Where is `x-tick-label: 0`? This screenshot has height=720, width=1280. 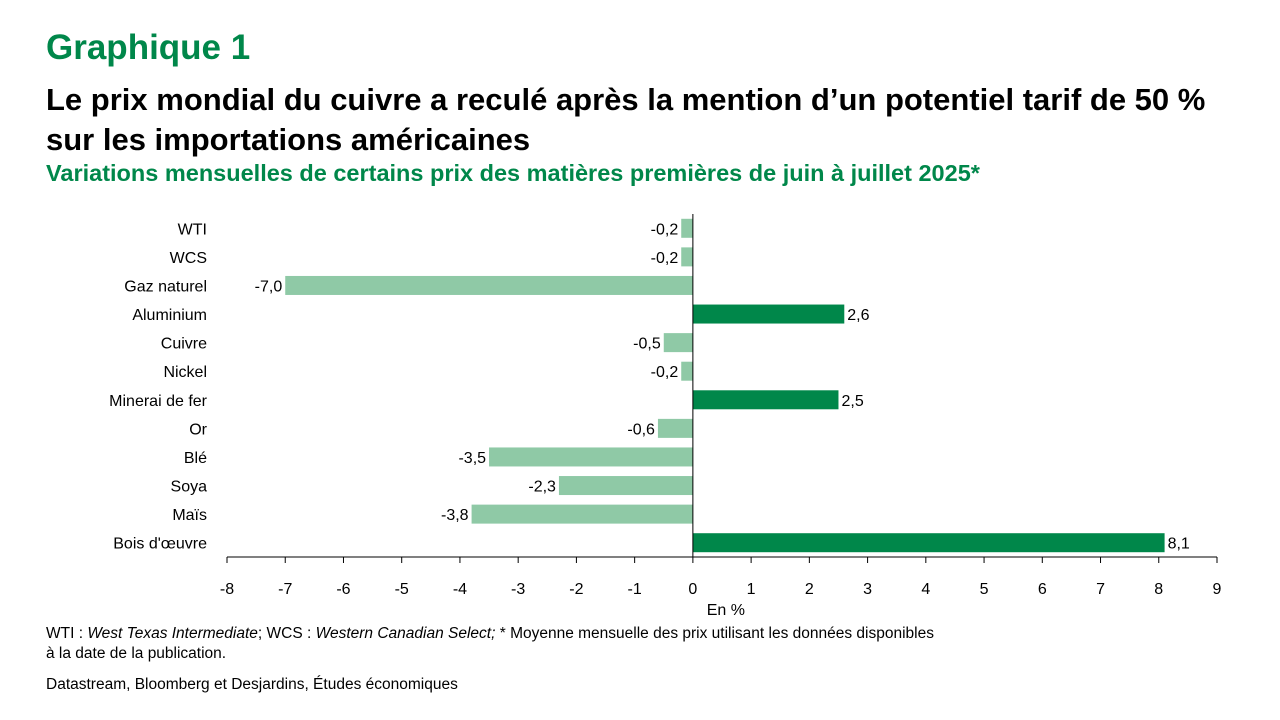 x-tick-label: 0 is located at coordinates (692, 589).